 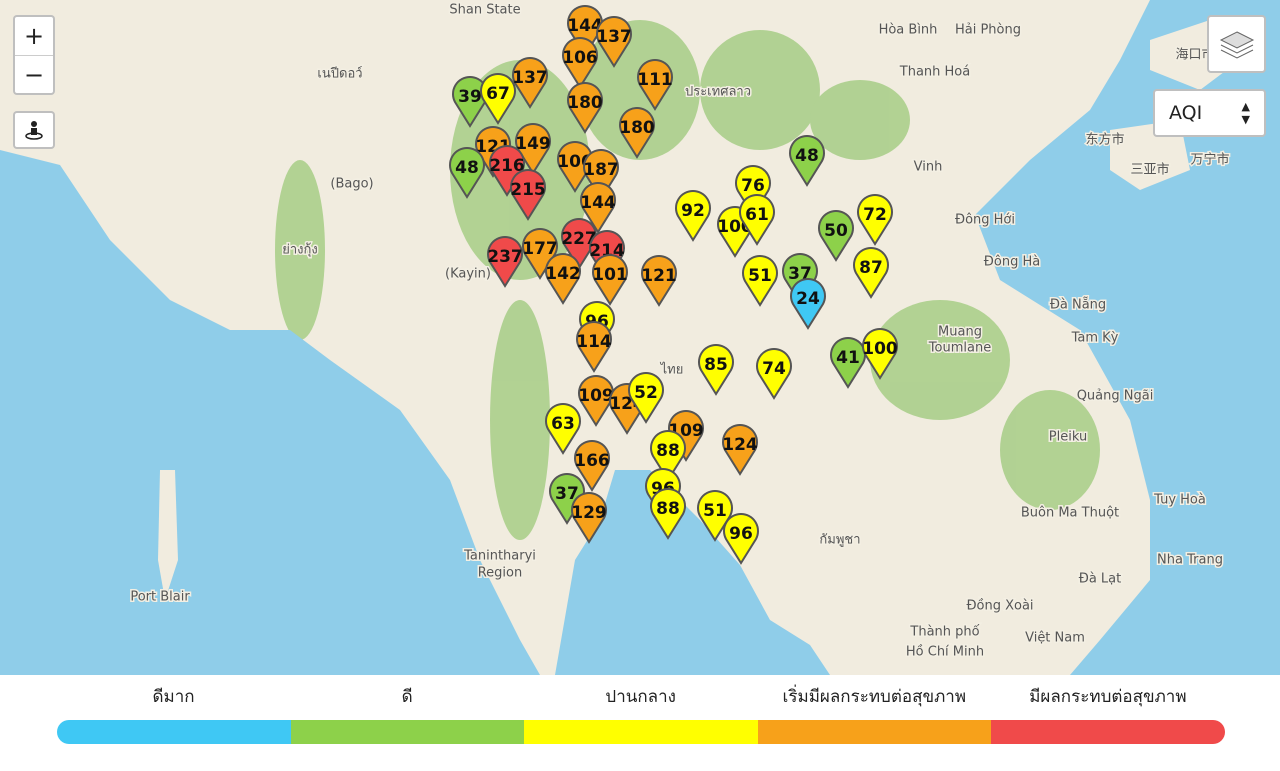 What do you see at coordinates (655, 80) in the screenshot?
I see `marker-value: 111` at bounding box center [655, 80].